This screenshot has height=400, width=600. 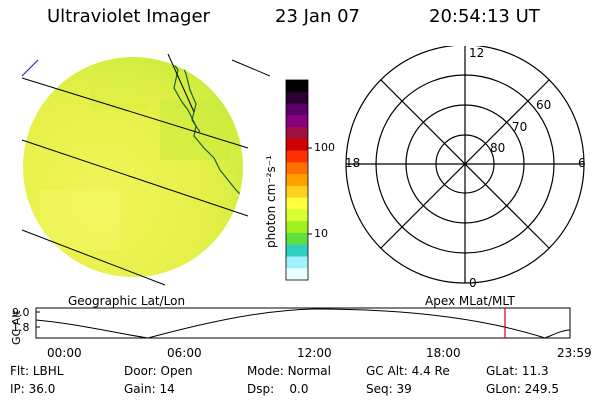 What do you see at coordinates (470, 301) in the screenshot?
I see `polar-panel-label: Apex MLat/MLT` at bounding box center [470, 301].